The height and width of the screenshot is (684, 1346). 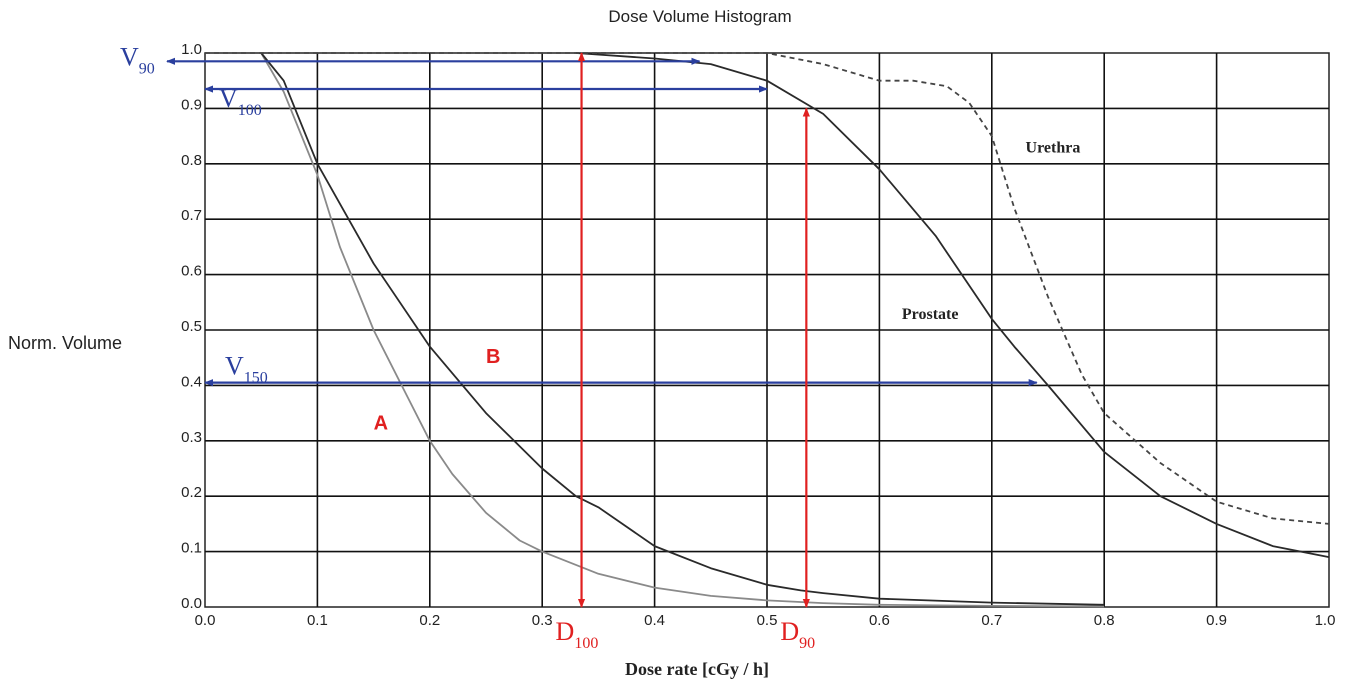 What do you see at coordinates (191, 492) in the screenshot?
I see `y-tick-label: 0.2` at bounding box center [191, 492].